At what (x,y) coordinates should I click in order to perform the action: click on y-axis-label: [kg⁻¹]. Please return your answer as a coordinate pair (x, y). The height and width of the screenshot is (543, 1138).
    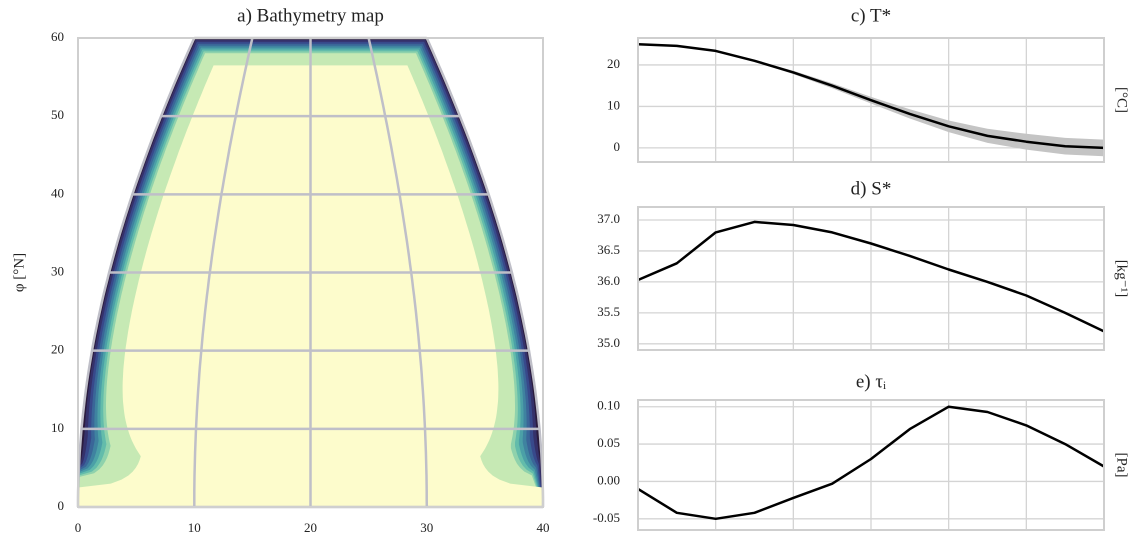
    Looking at the image, I should click on (1122, 278).